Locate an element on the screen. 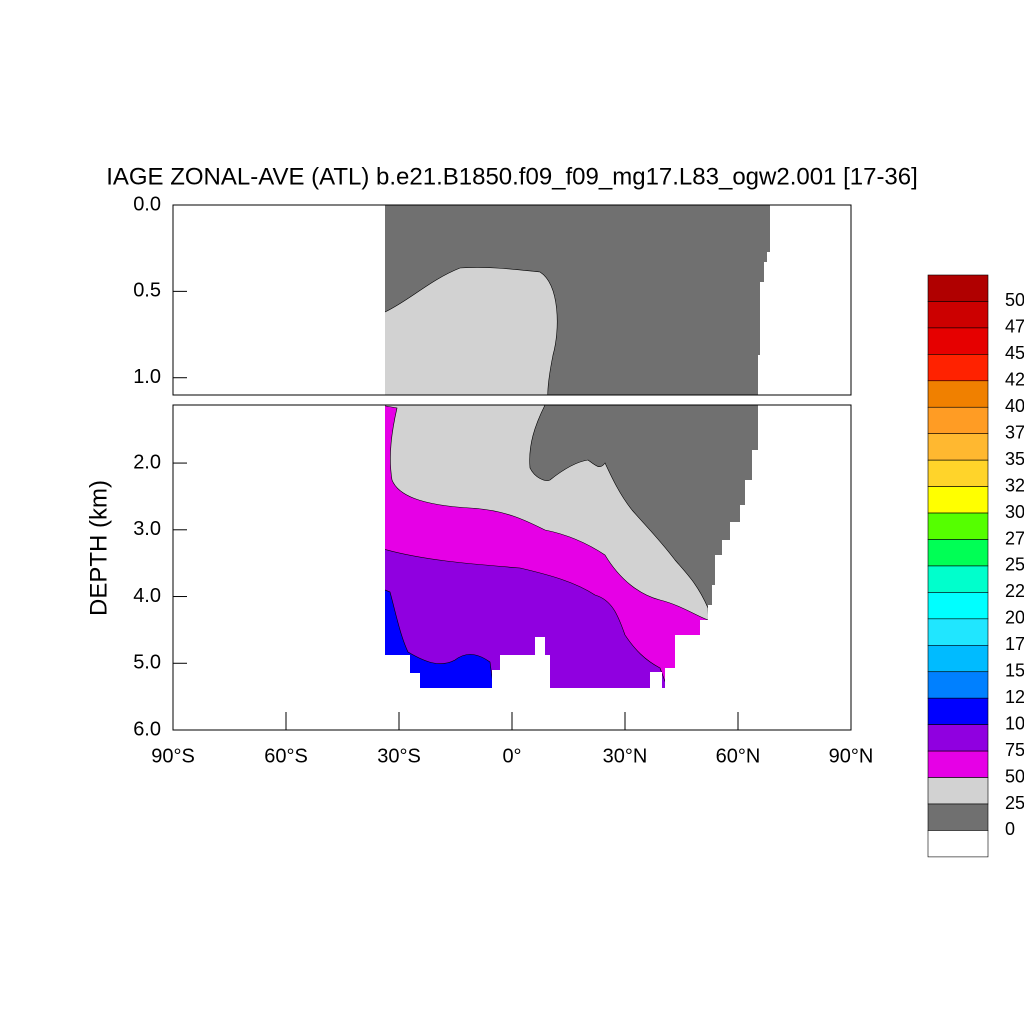 The image size is (1024, 1024). colorbar-label: 35 is located at coordinates (1014, 459).